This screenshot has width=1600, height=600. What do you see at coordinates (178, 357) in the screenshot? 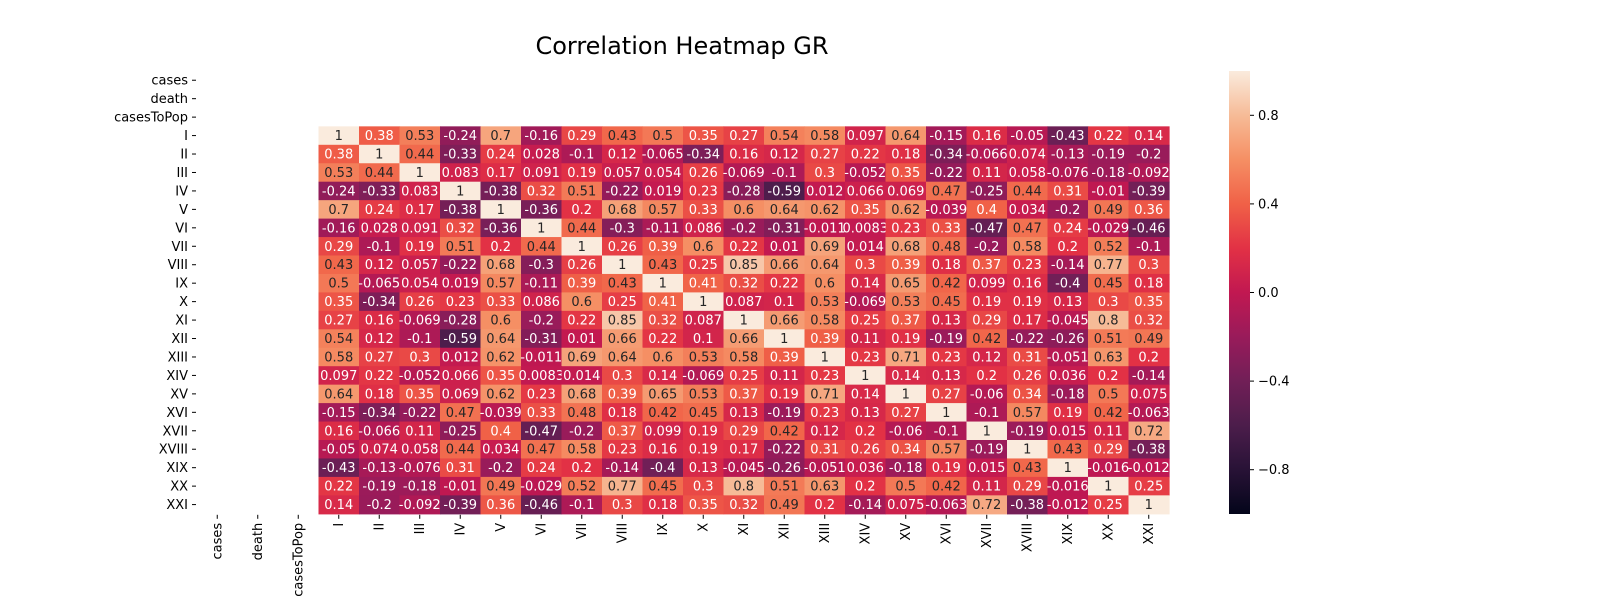
I see `y-tick-label: XIII` at bounding box center [178, 357].